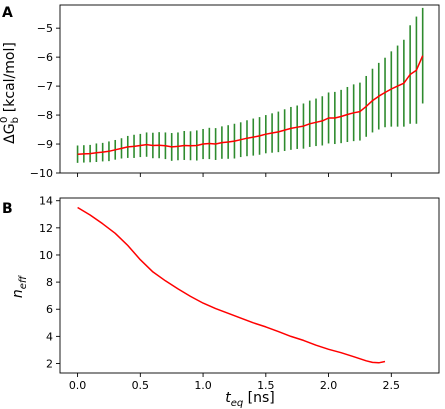 The height and width of the screenshot is (409, 445). I want to click on y-tick-label: −9, so click(45, 144).